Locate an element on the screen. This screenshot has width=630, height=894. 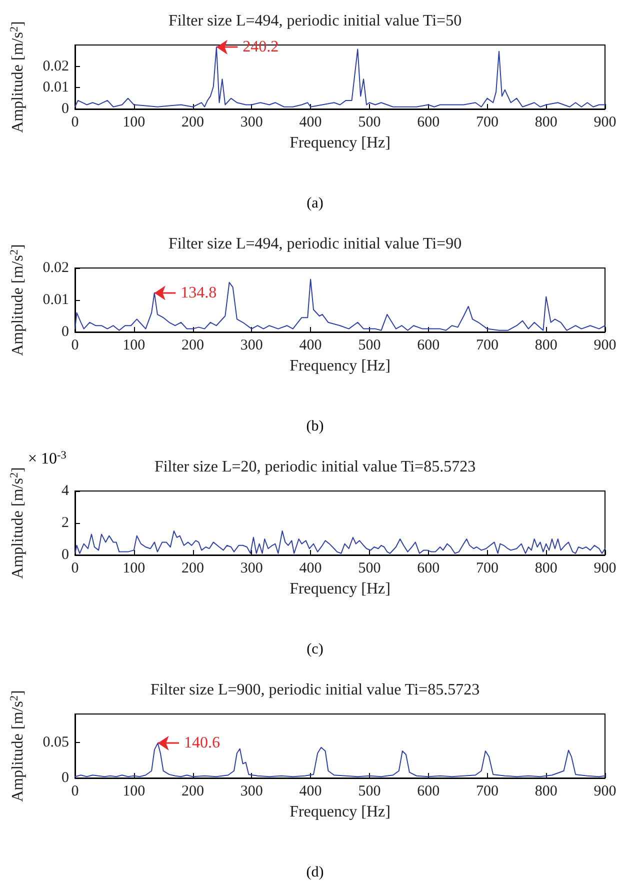
text: (c) is located at coordinates (315, 650).